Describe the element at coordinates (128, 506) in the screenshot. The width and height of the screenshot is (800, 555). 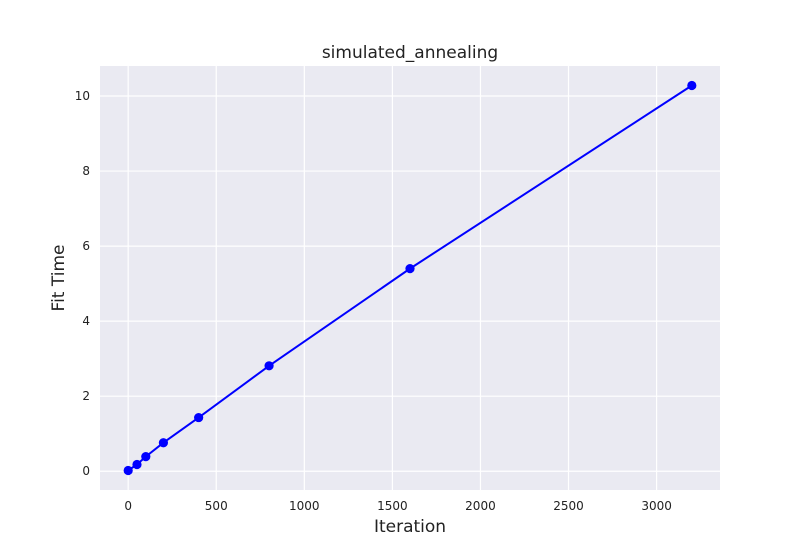
I see `x-tick-label: 0` at that location.